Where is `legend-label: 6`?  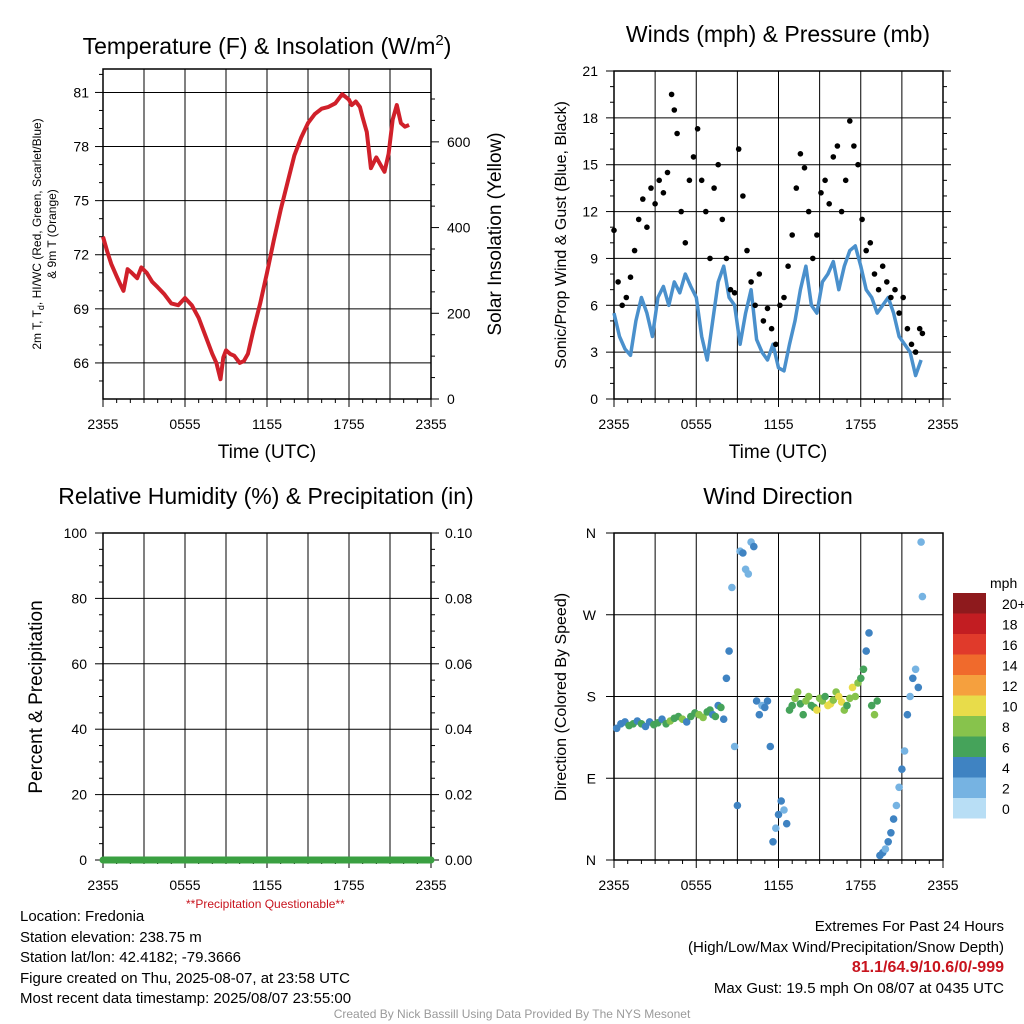 legend-label: 6 is located at coordinates (1006, 748).